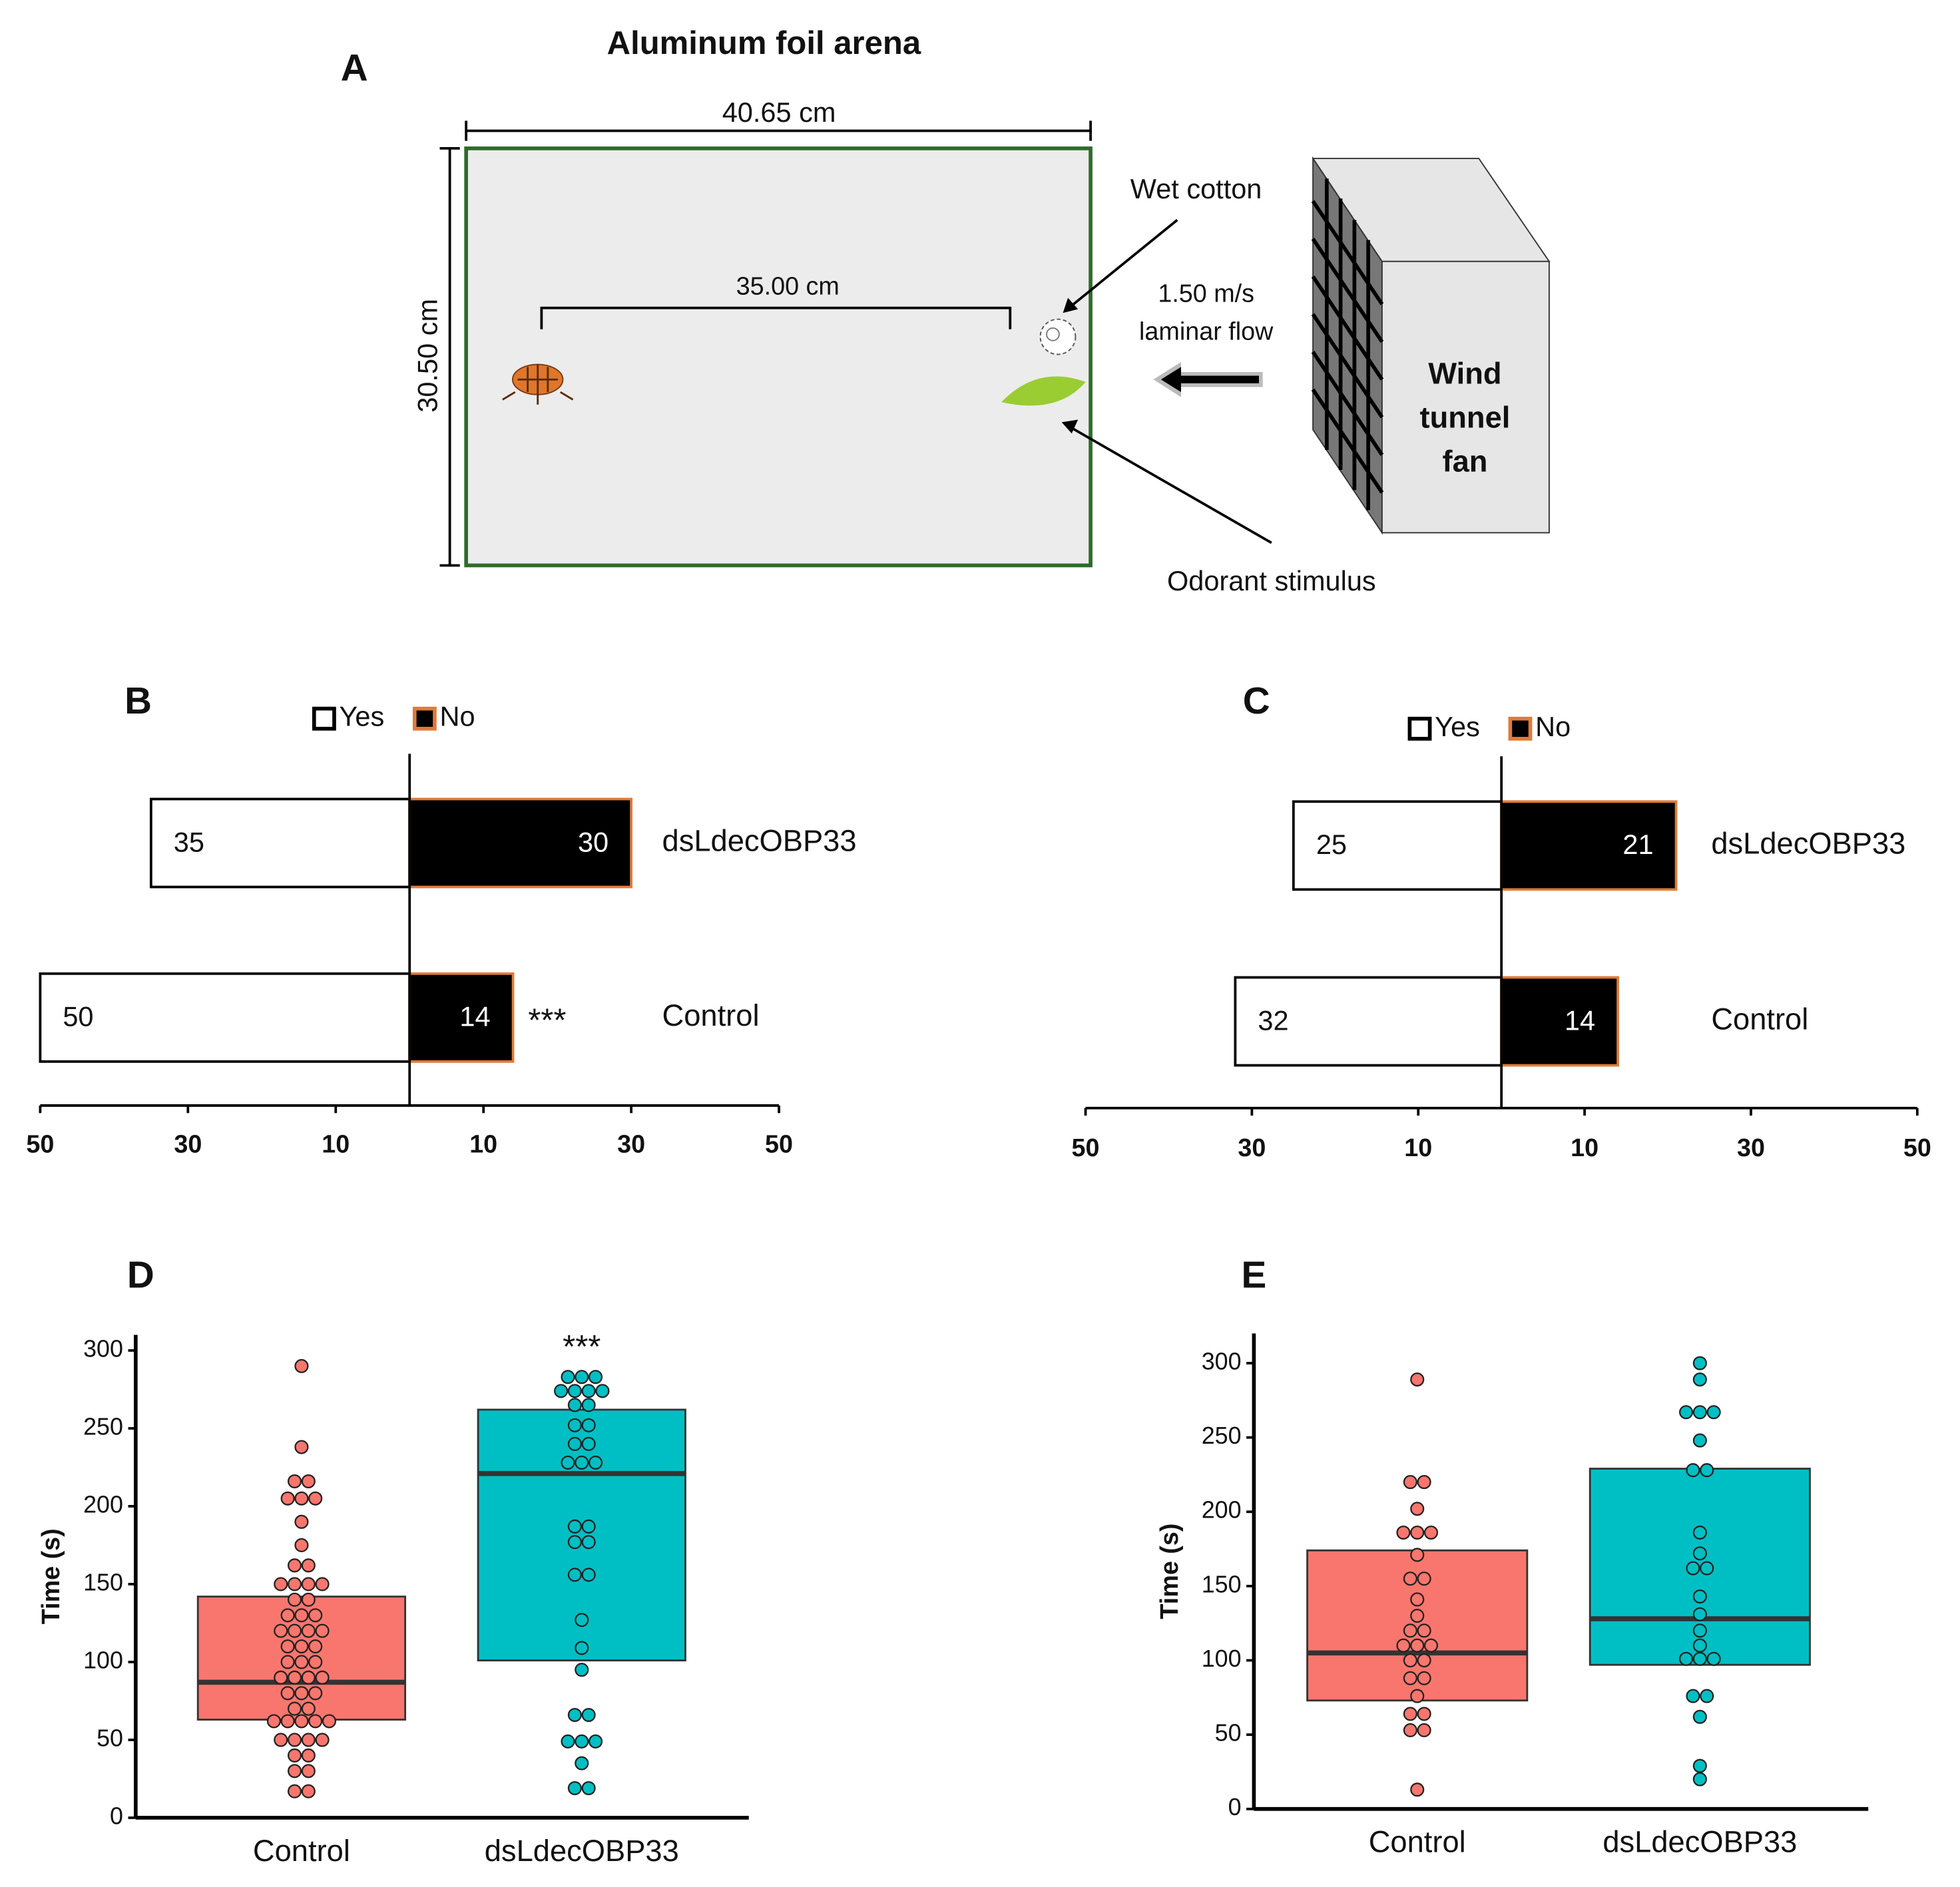  What do you see at coordinates (474, 1016) in the screenshot?
I see `value-label: 14` at bounding box center [474, 1016].